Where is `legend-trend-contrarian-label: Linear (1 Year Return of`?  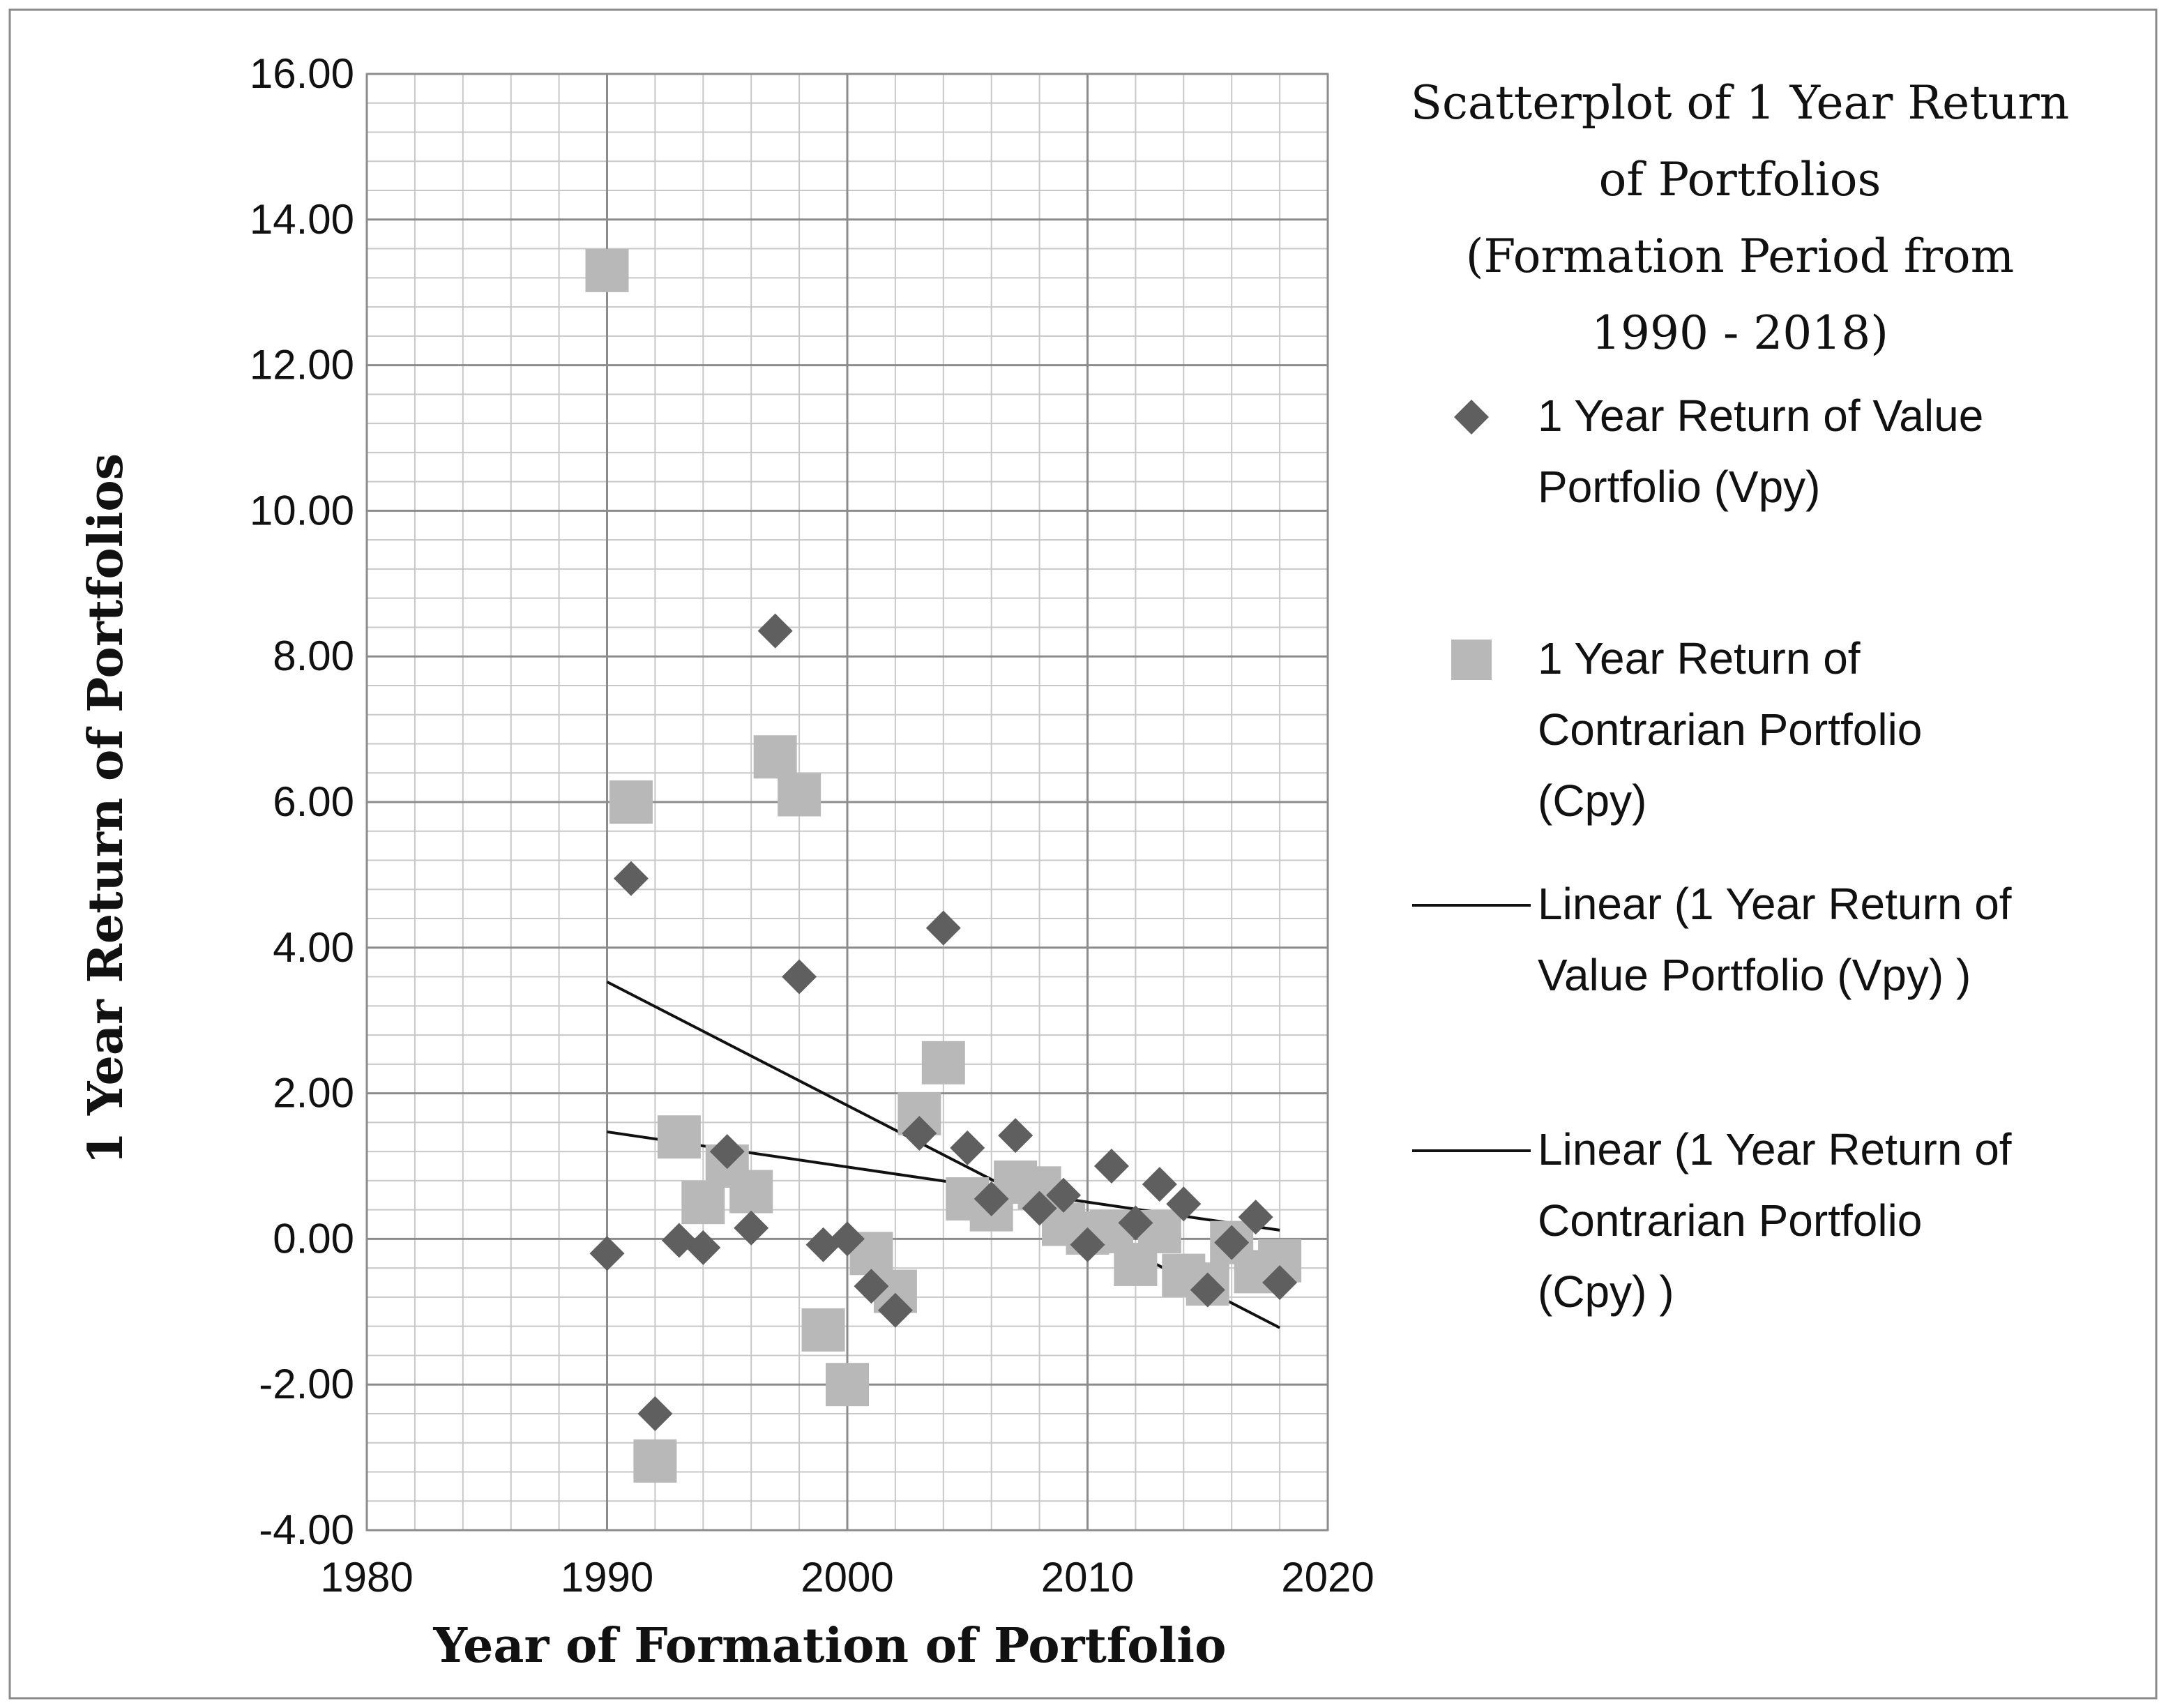
legend-trend-contrarian-label: Linear (1 Year Return of is located at coordinates (1775, 1149).